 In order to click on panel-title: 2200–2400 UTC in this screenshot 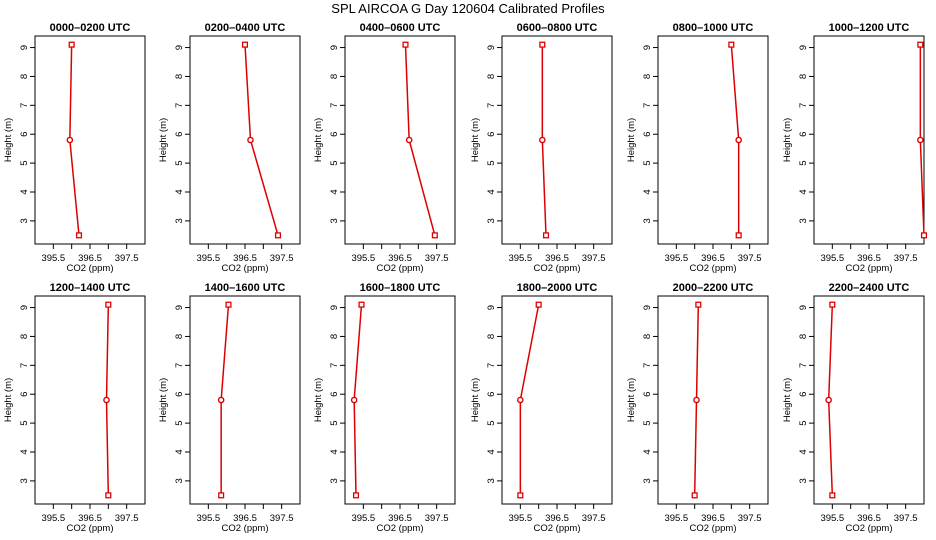, I will do `click(869, 288)`.